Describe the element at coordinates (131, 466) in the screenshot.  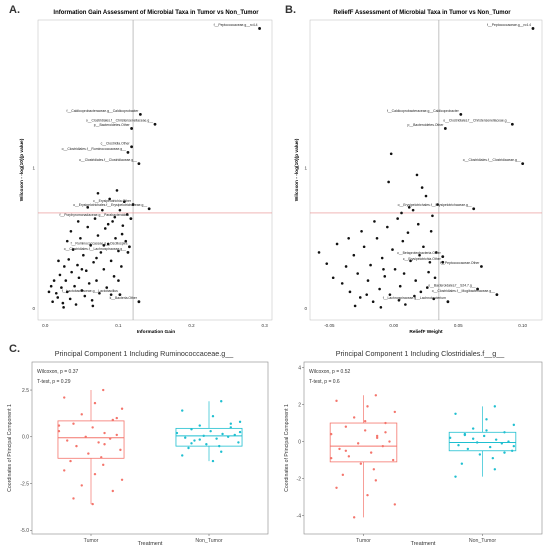
I see `chart-c-marks: -5.0 -2.5 0.0 2.5 Tumor Non_Tumor` at that location.